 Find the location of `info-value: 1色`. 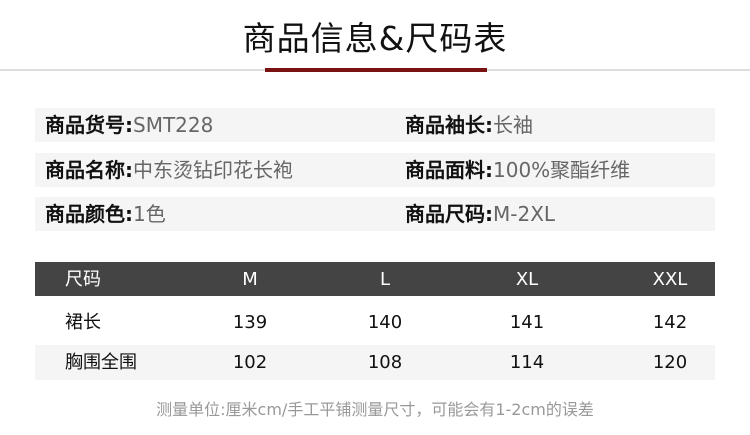

info-value: 1色 is located at coordinates (149, 214).